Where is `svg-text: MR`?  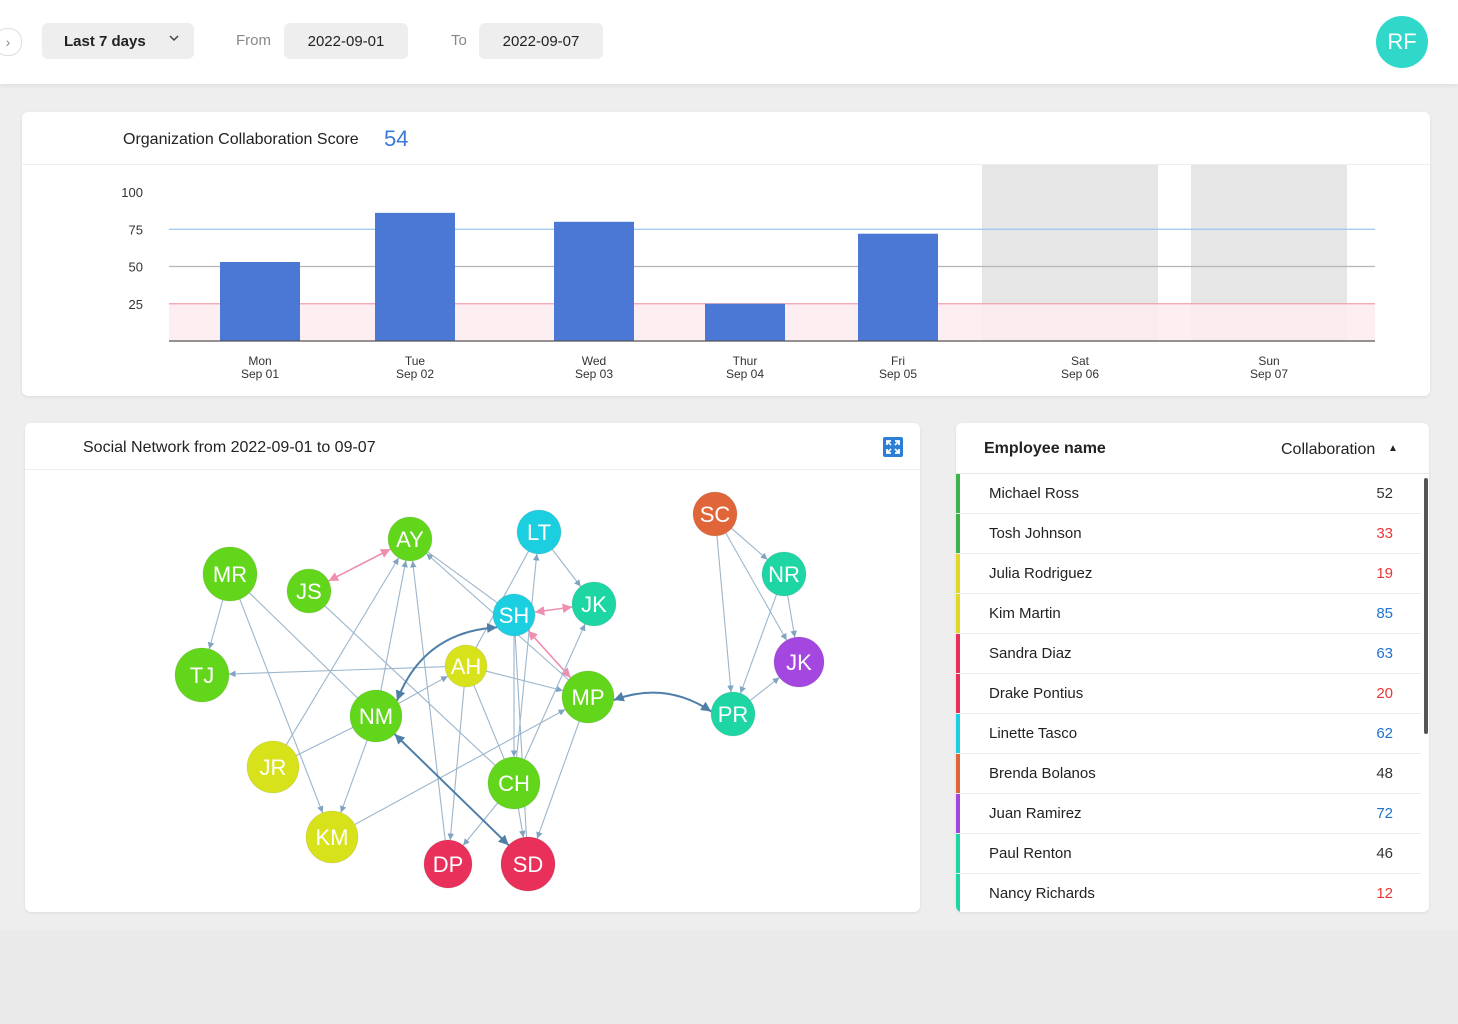 svg-text: MR is located at coordinates (230, 574).